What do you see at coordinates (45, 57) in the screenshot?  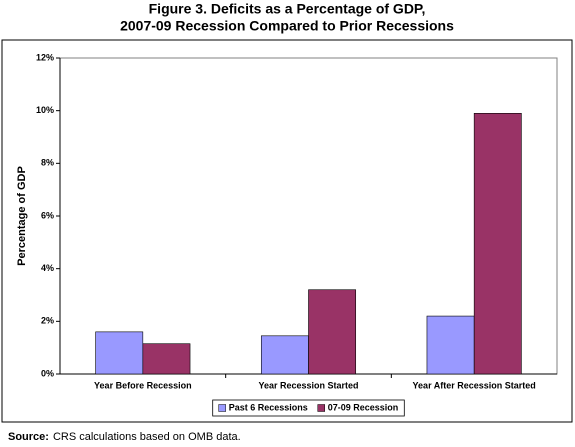 I see `y-tick-label: 12%` at bounding box center [45, 57].